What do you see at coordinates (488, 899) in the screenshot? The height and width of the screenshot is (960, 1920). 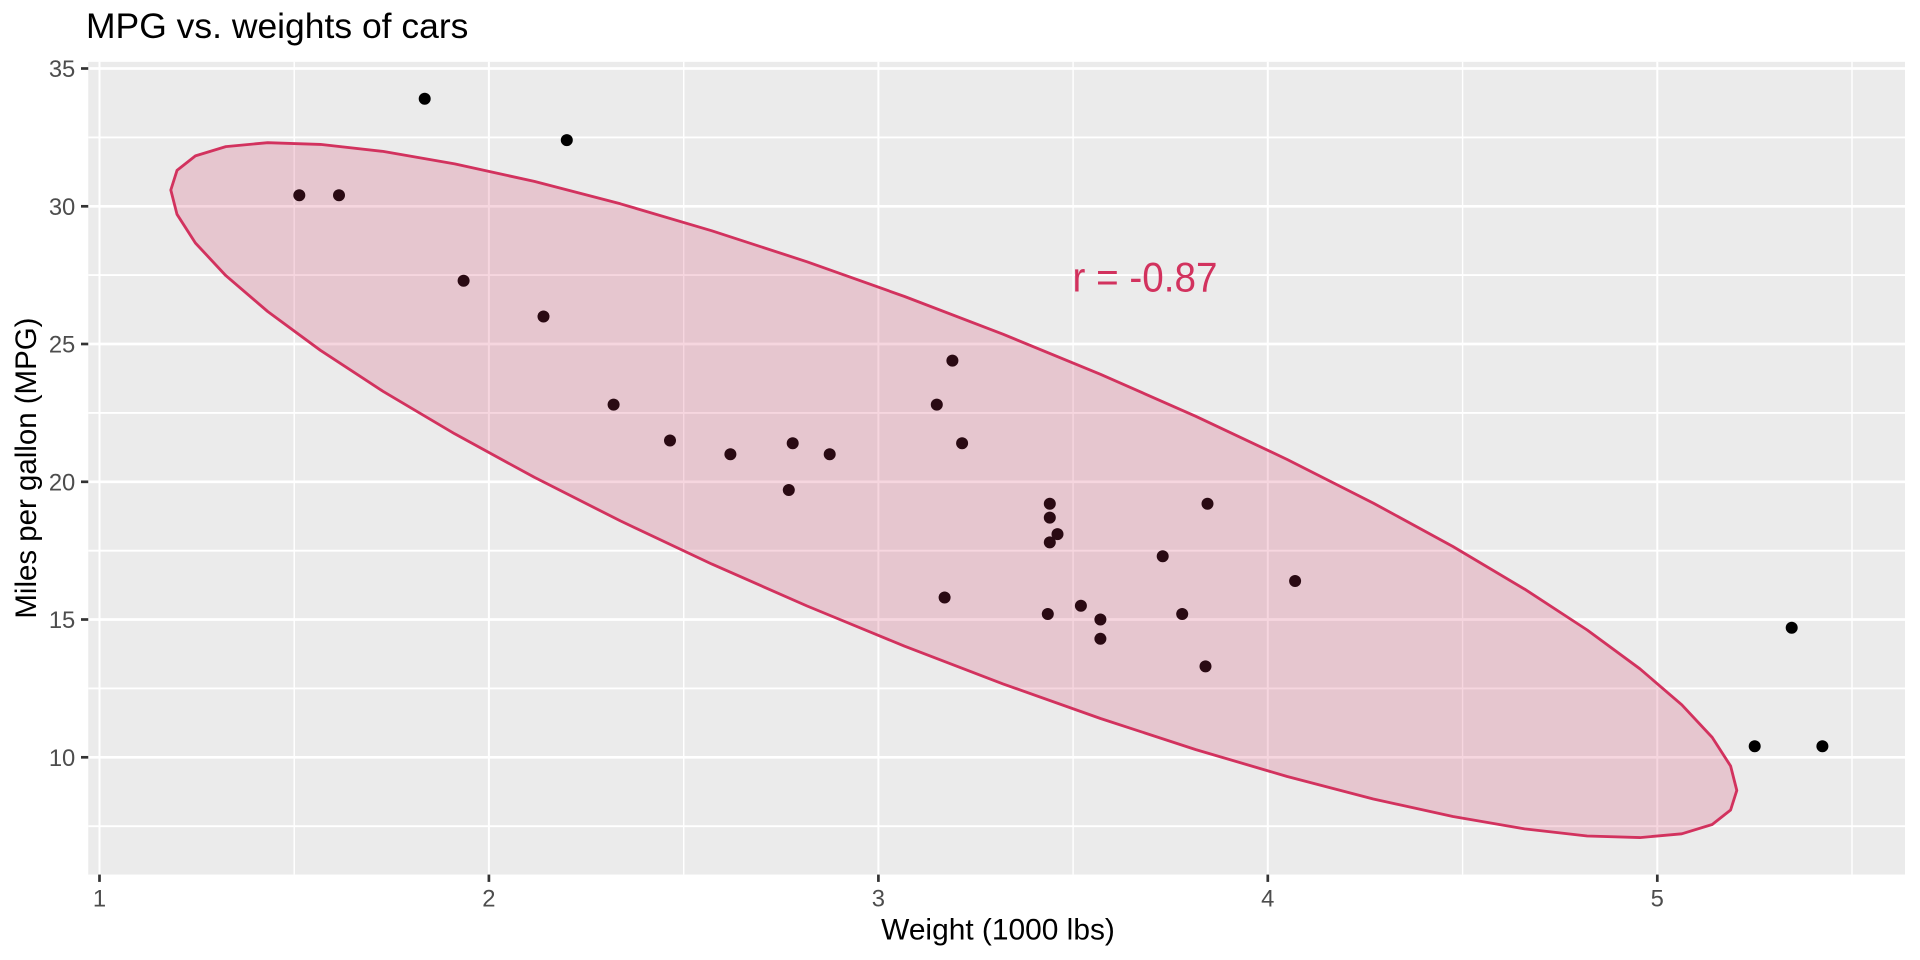 I see `svg-text: 2` at bounding box center [488, 899].